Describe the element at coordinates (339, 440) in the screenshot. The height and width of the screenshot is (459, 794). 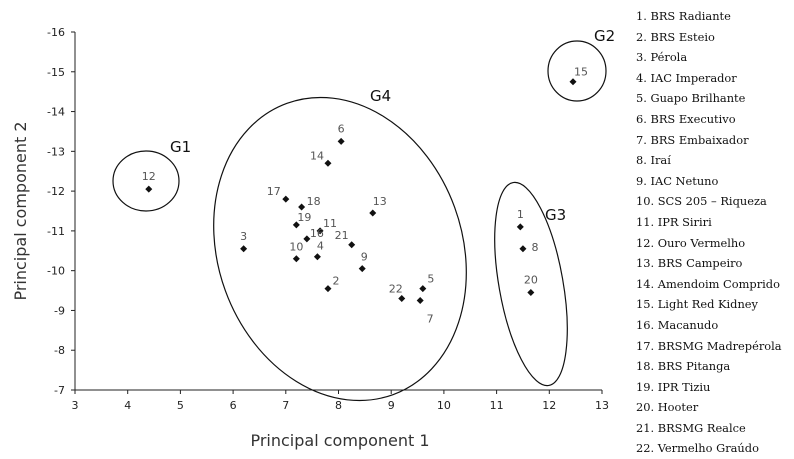
I see `x-axis-label: Principal component 1` at that location.